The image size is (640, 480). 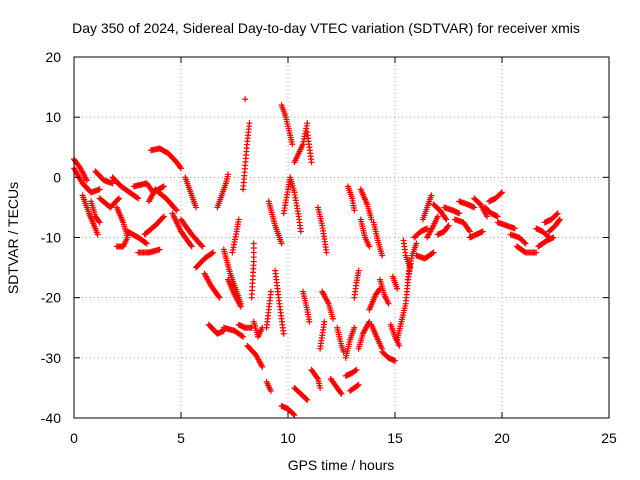 What do you see at coordinates (53, 117) in the screenshot?
I see `y-tick-label: 10` at bounding box center [53, 117].